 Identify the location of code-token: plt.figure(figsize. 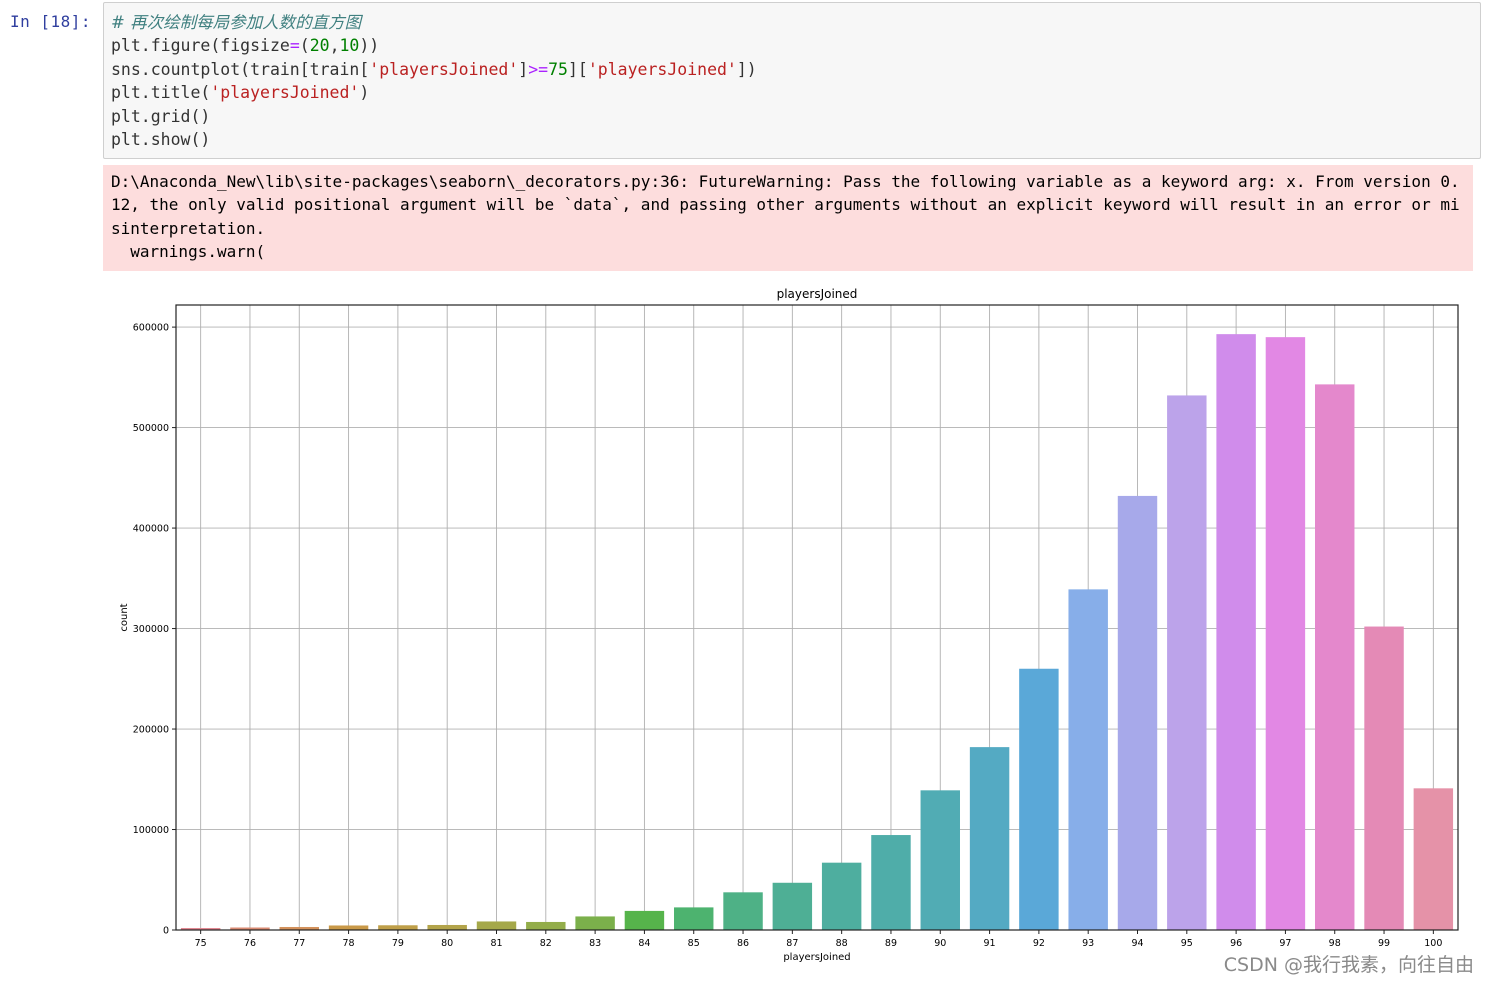
(200, 46).